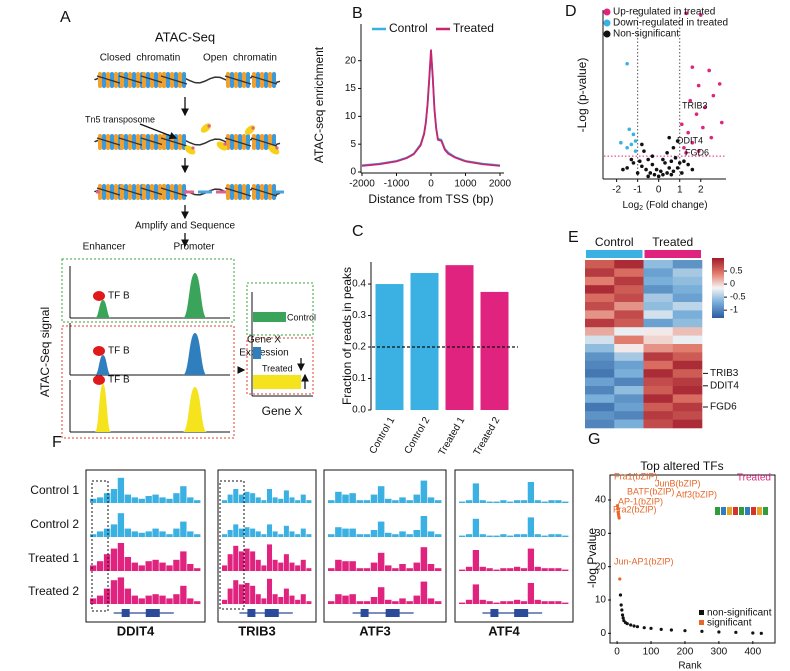 This screenshot has height=671, width=790. Describe the element at coordinates (672, 254) in the screenshot. I see `group-bar` at that location.